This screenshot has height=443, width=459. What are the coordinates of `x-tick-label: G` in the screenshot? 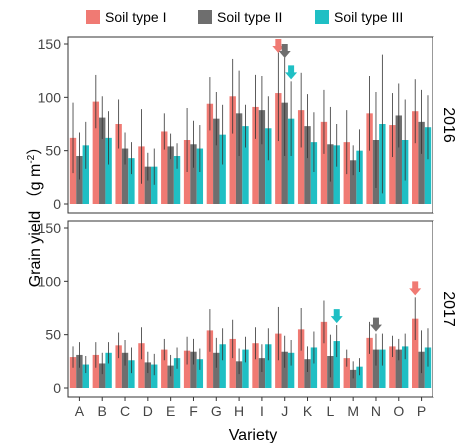 It's located at (216, 411).